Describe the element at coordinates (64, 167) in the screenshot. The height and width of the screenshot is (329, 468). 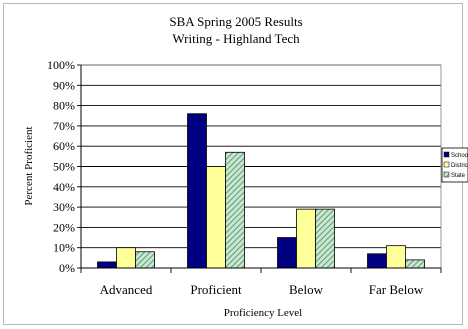
I see `y-tick-label: 50%` at that location.